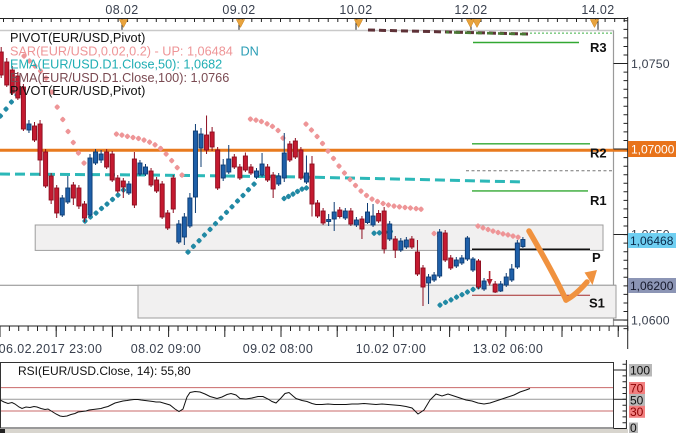 Image resolution: width=685 pixels, height=438 pixels. Describe the element at coordinates (51, 349) in the screenshot. I see `svg-text: 06.02.2017 23:00` at that location.